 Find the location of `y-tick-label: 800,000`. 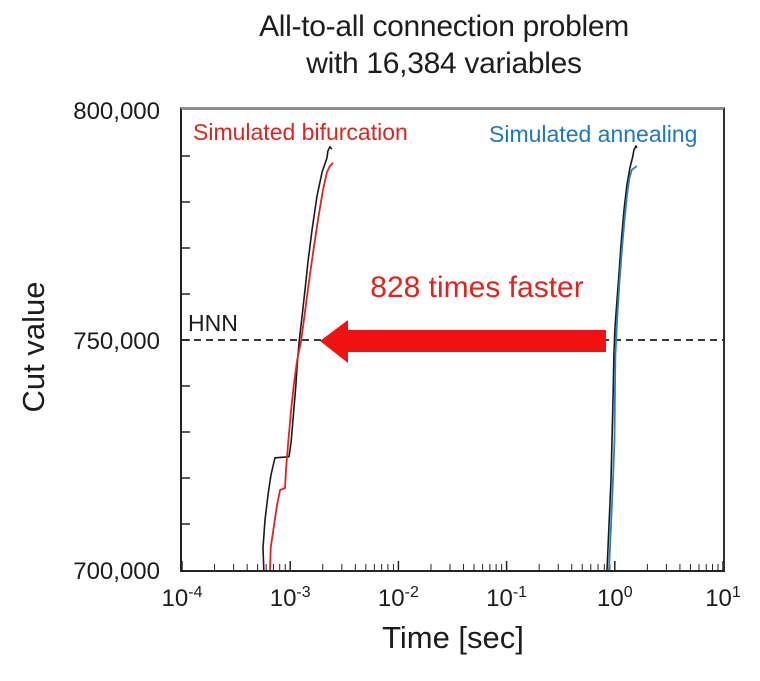

y-tick-label: 800,000 is located at coordinates (116, 111).